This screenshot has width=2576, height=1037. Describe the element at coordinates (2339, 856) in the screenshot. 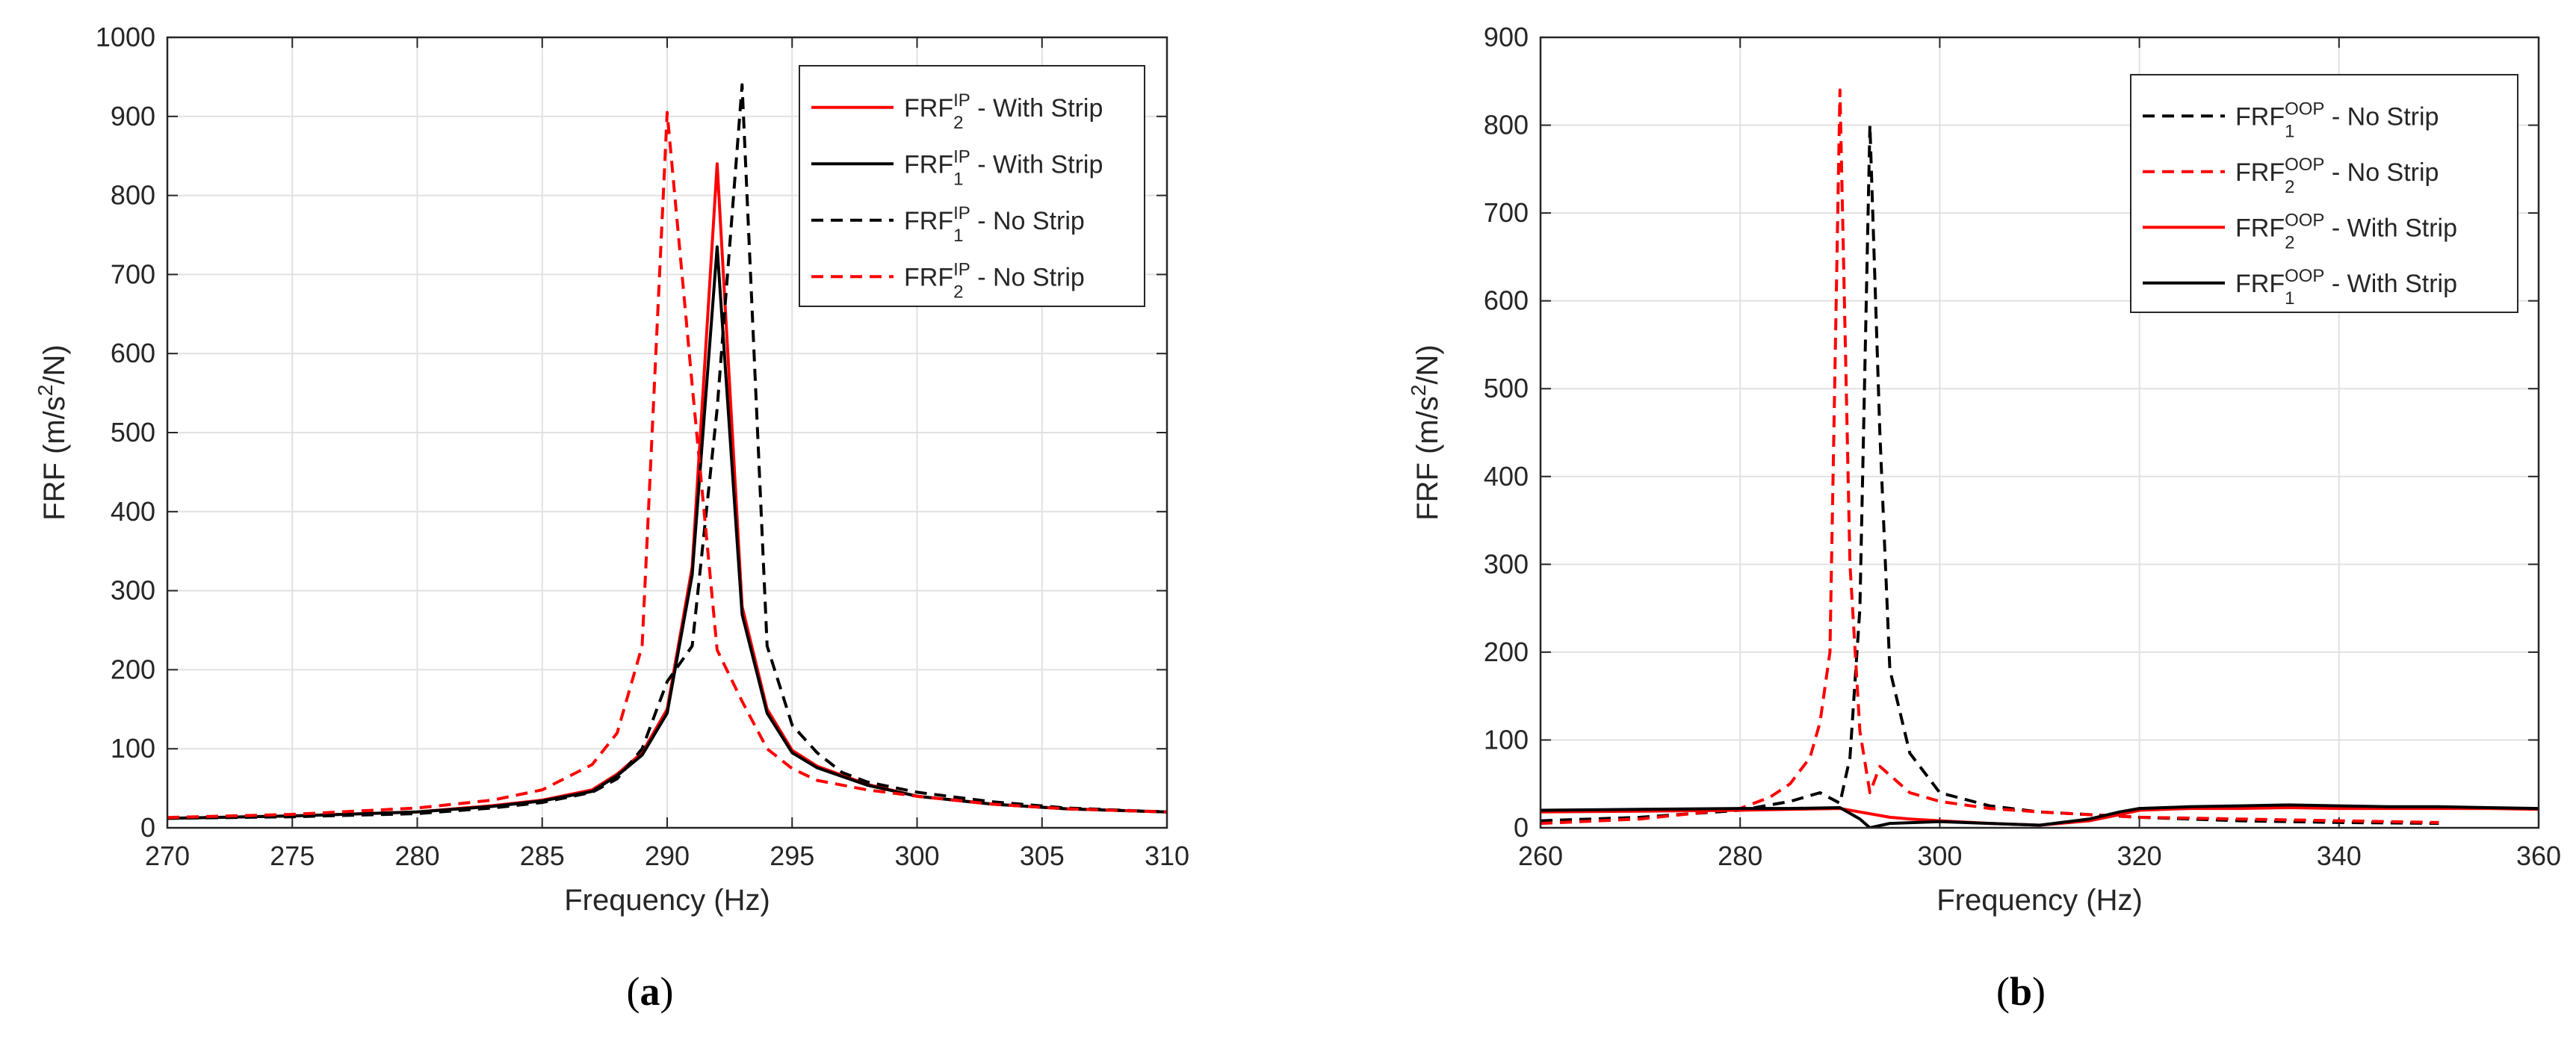

I see `x-tick-label: 340` at that location.